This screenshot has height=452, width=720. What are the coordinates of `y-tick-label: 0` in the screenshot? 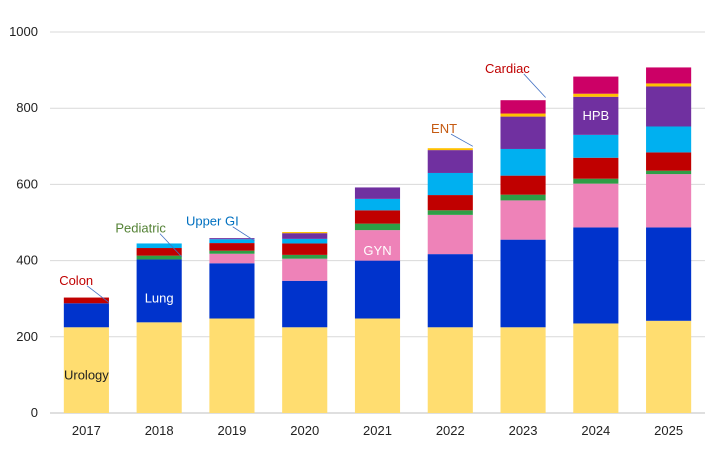 It's located at (34, 412).